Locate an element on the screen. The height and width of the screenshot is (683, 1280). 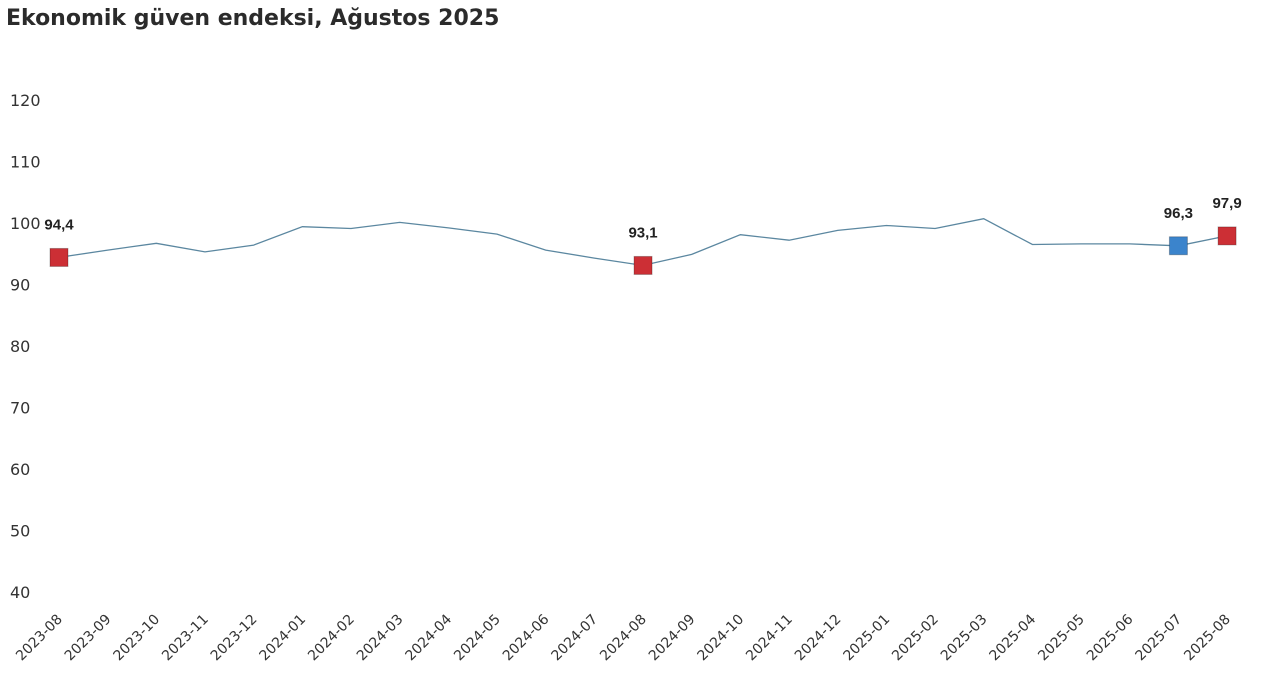
y-tick-label: 80 is located at coordinates (20, 346).